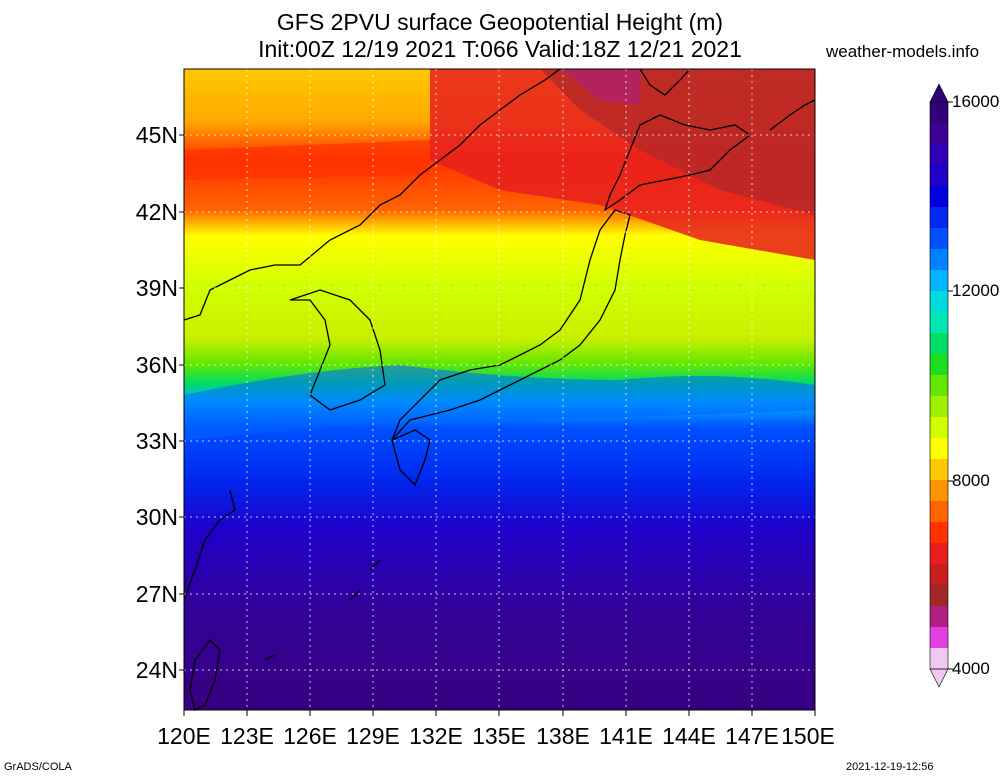 The width and height of the screenshot is (1000, 779). I want to click on lat-label: 39N, so click(156, 288).